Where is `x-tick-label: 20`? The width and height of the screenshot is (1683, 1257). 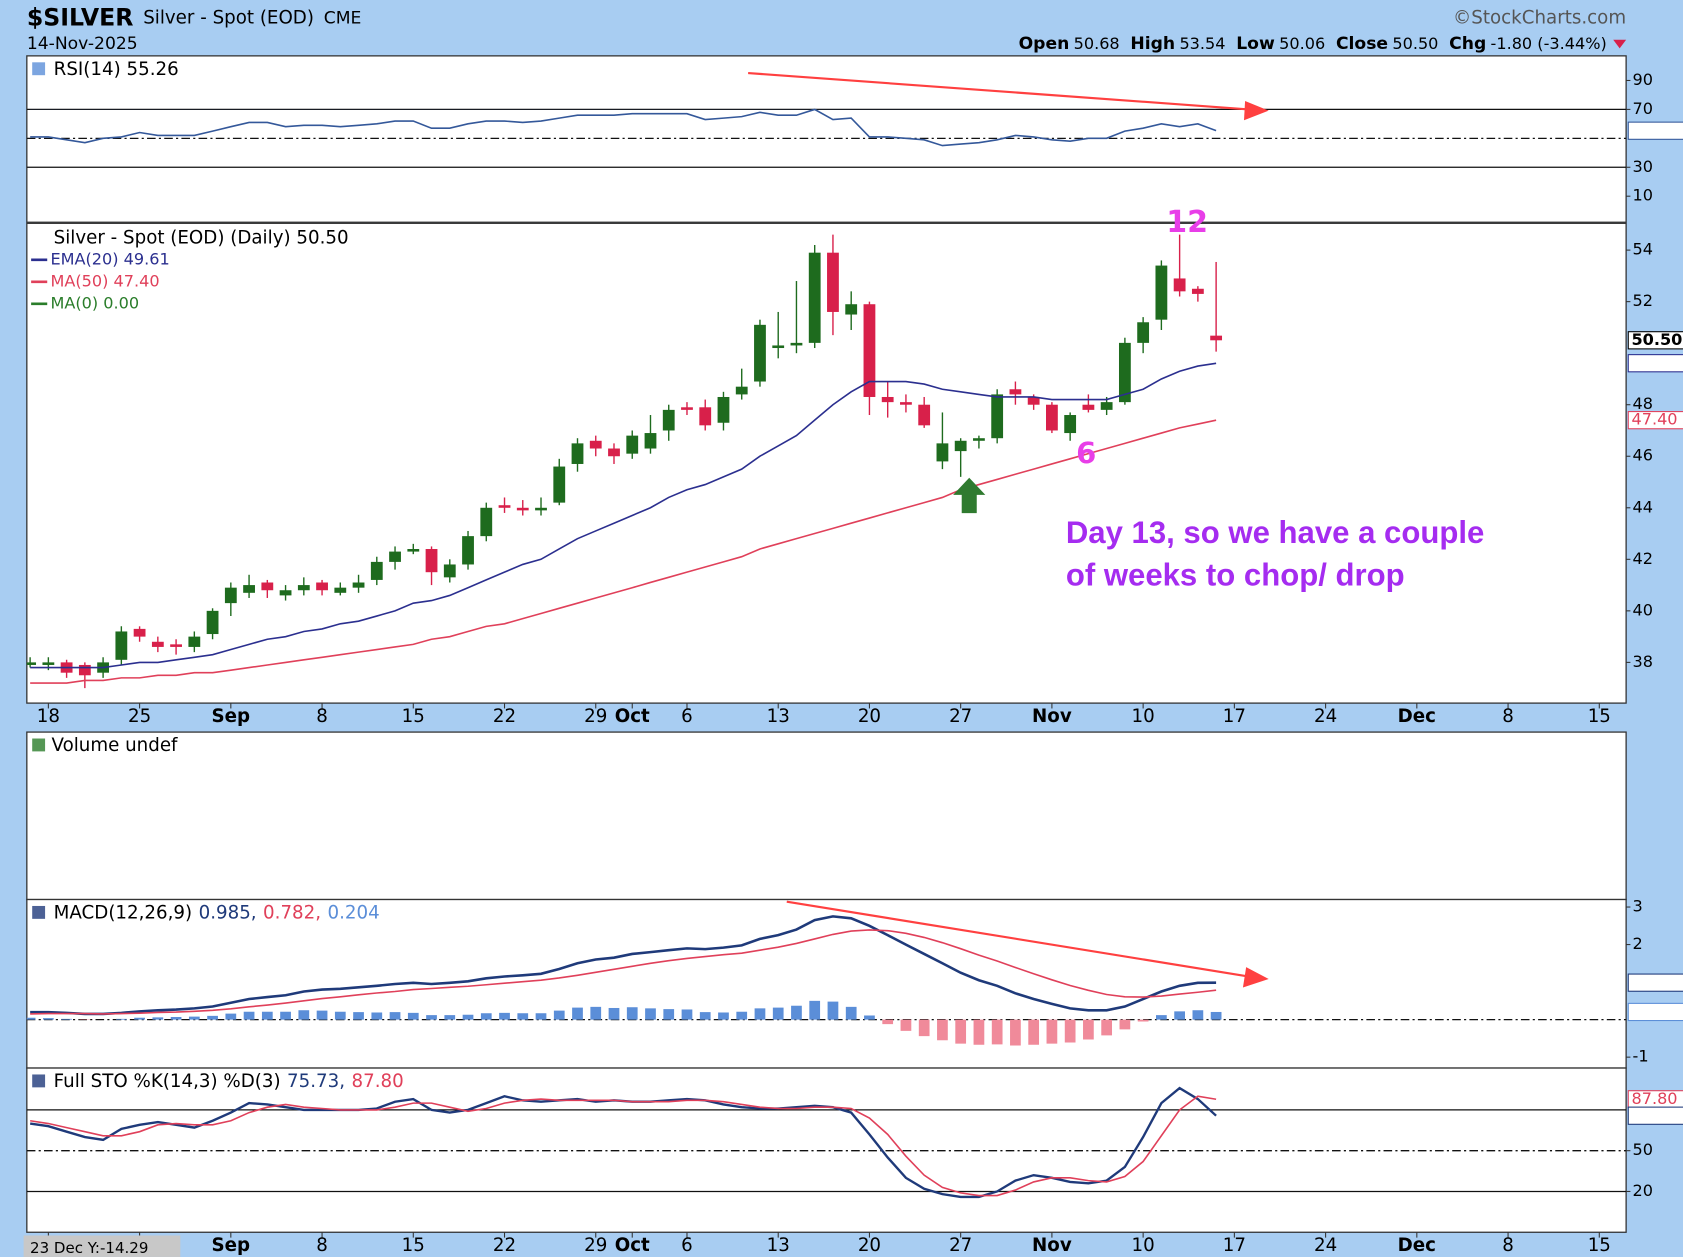
x-tick-label: 20 is located at coordinates (869, 716).